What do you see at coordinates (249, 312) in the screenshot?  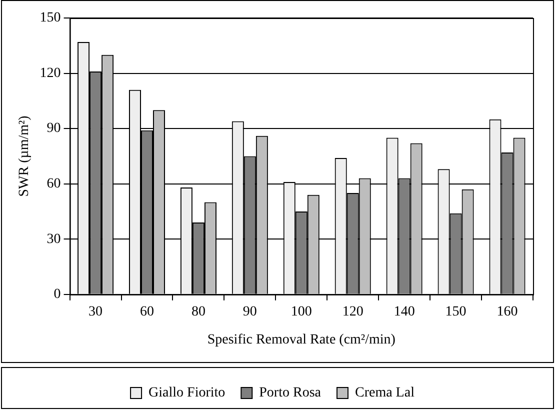 I see `x-tick-label: 90` at bounding box center [249, 312].